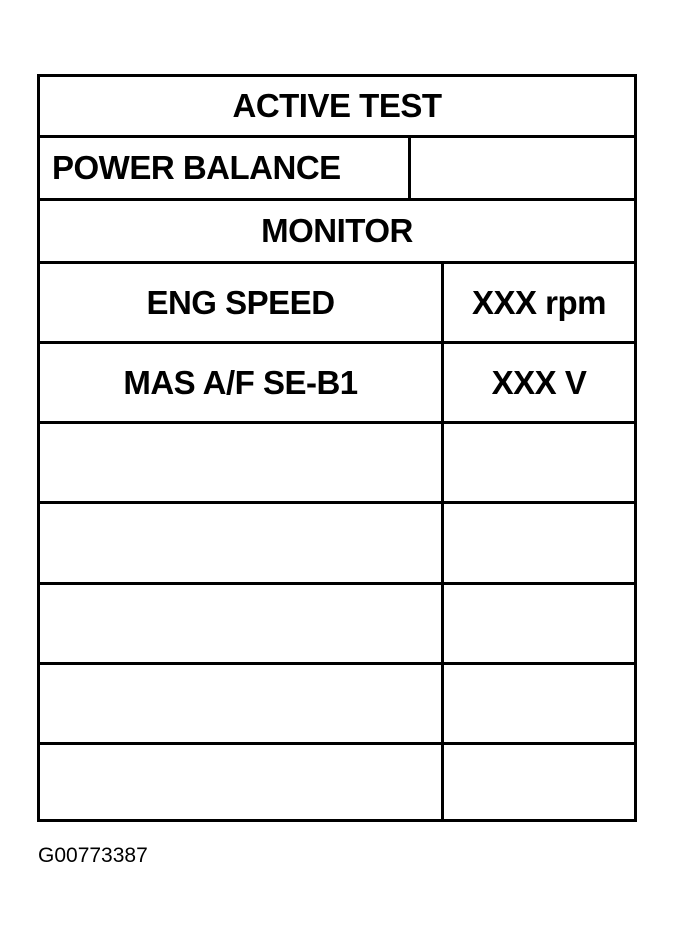 The height and width of the screenshot is (940, 675). I want to click on test-item-button: POWER BALANCE, so click(196, 167).